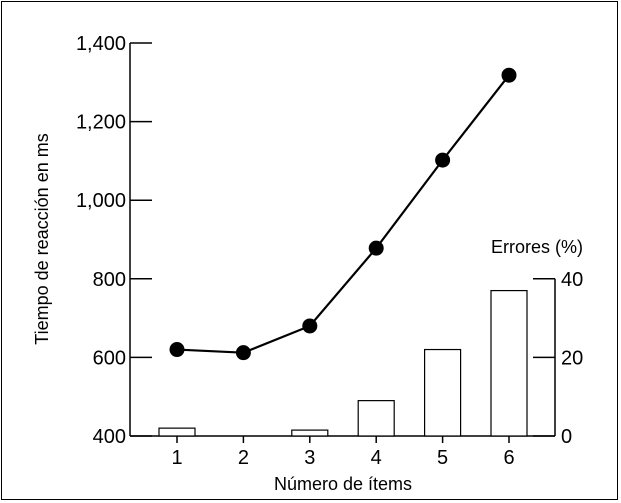 This screenshot has width=621, height=503. What do you see at coordinates (566, 437) in the screenshot?
I see `y-right-tick-label: 0` at bounding box center [566, 437].